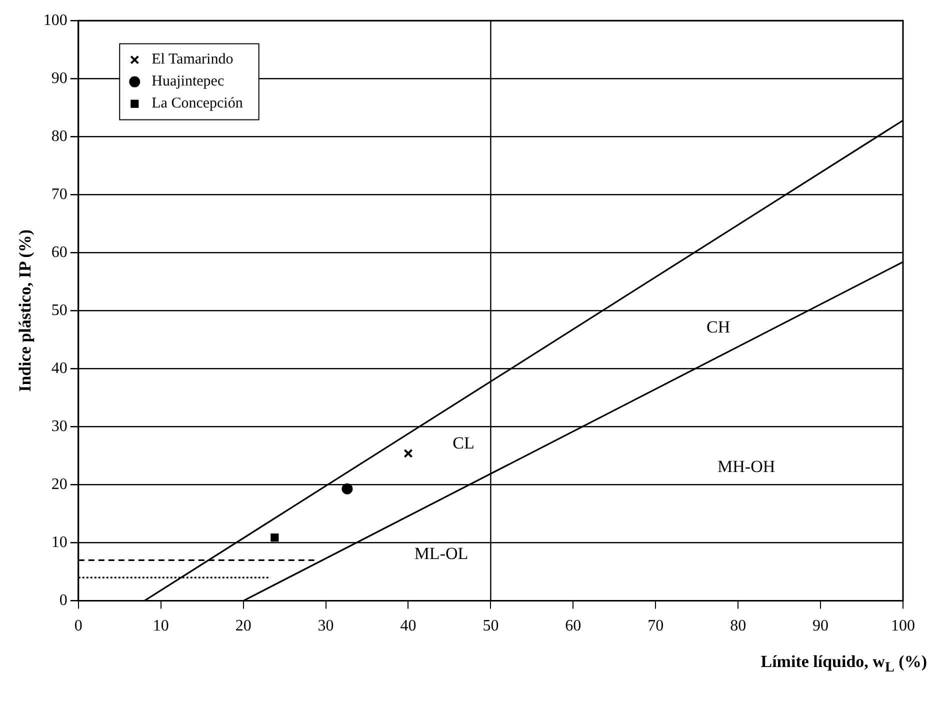 This screenshot has height=711, width=945. Describe the element at coordinates (820, 626) in the screenshot. I see `x-tick-label: 90` at that location.